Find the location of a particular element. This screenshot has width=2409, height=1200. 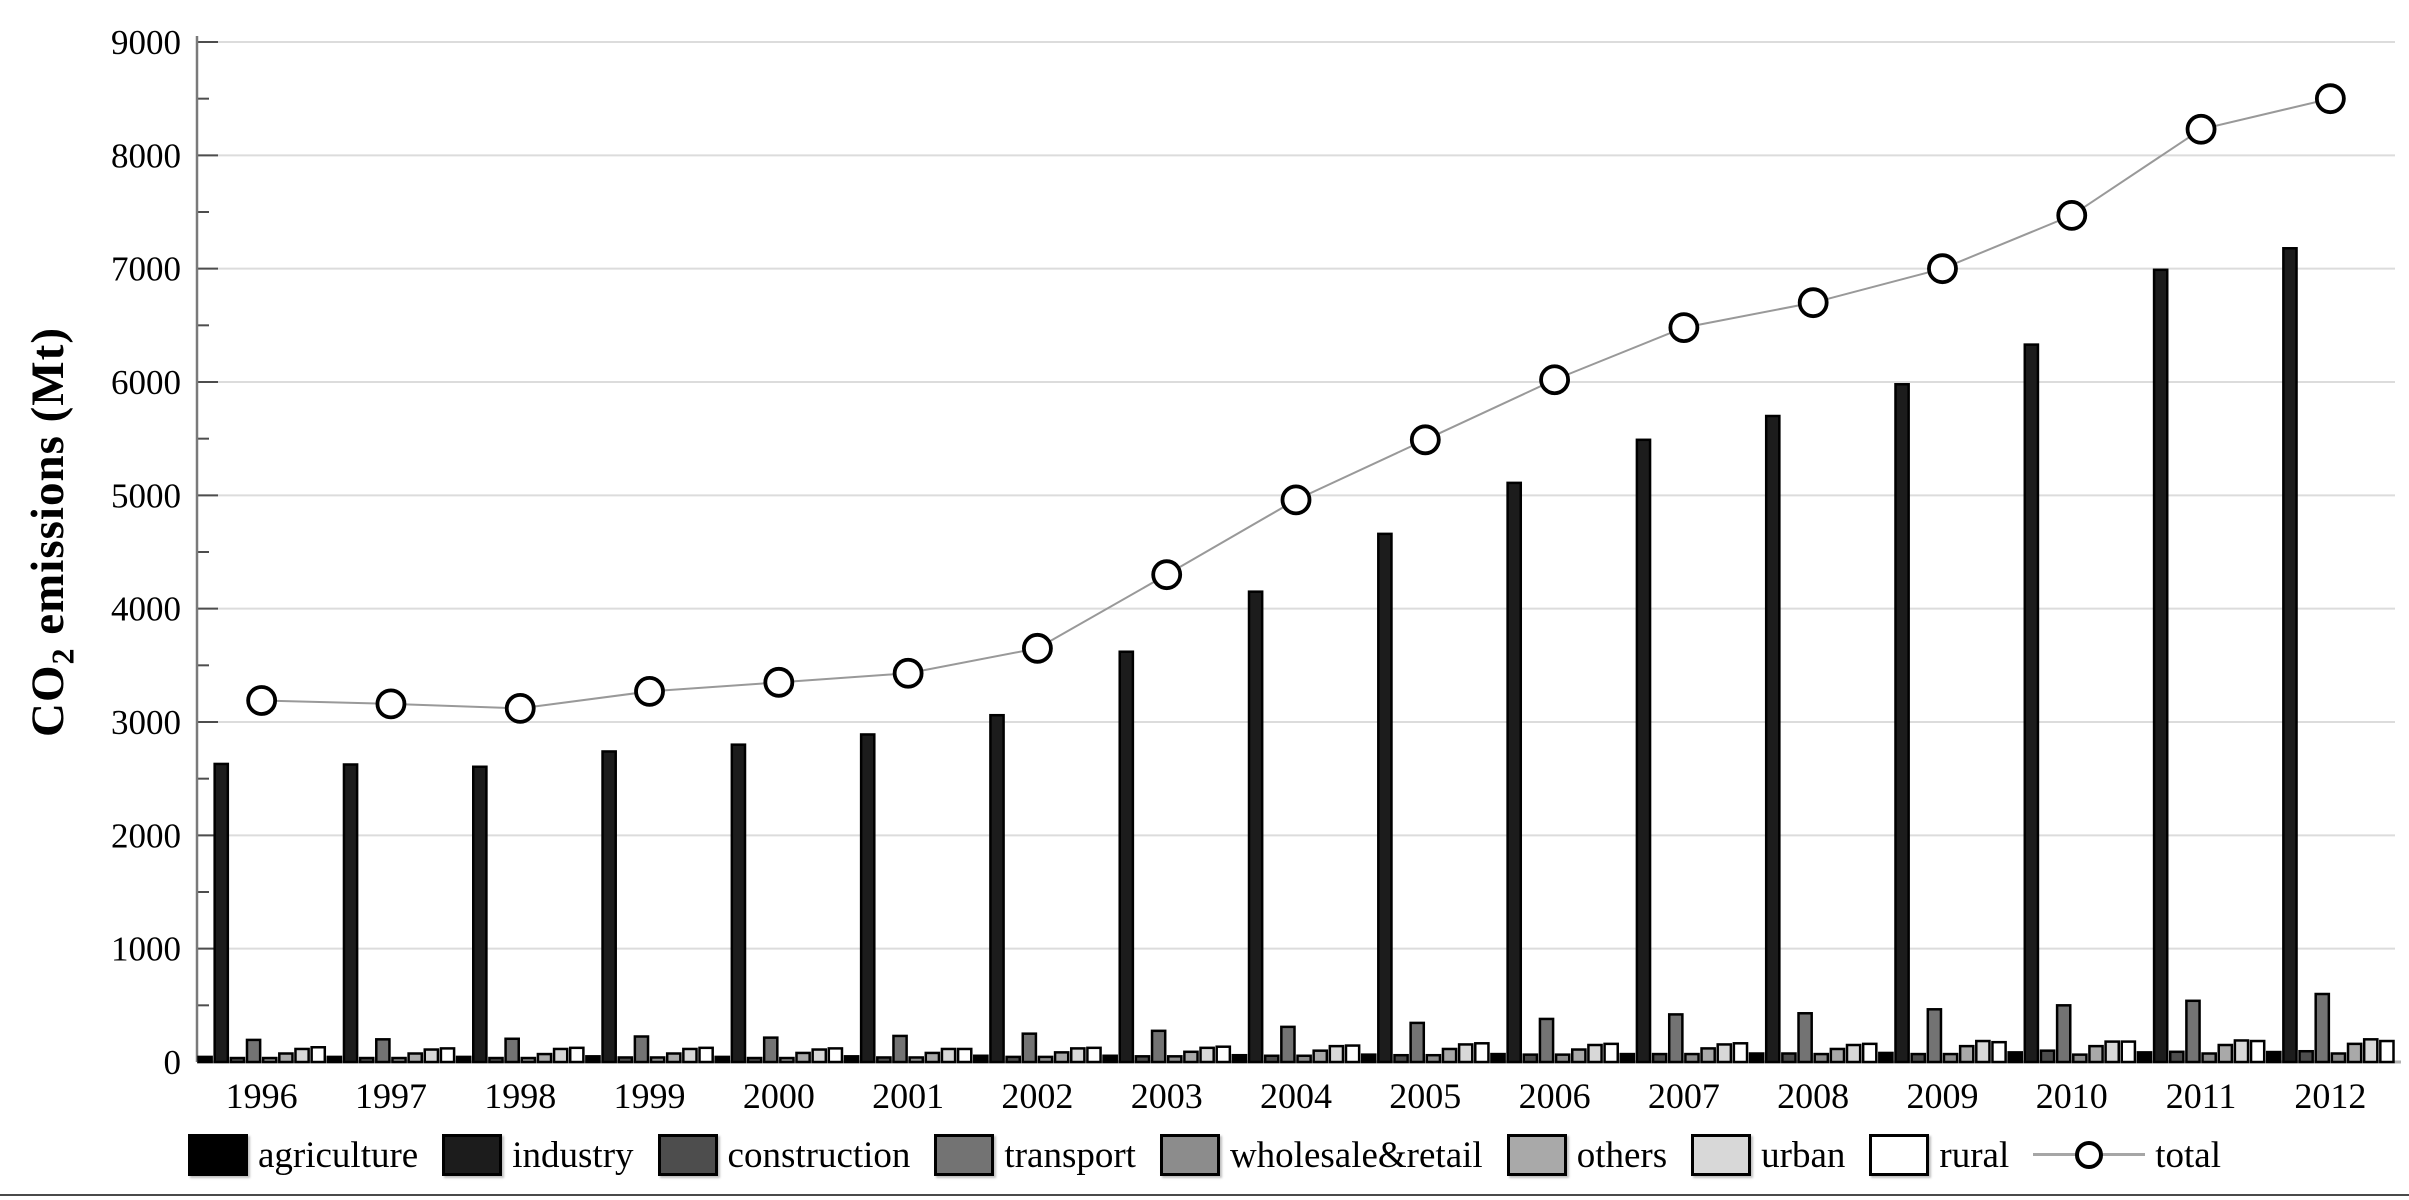

legend-swatch-urban is located at coordinates (1721, 1155).